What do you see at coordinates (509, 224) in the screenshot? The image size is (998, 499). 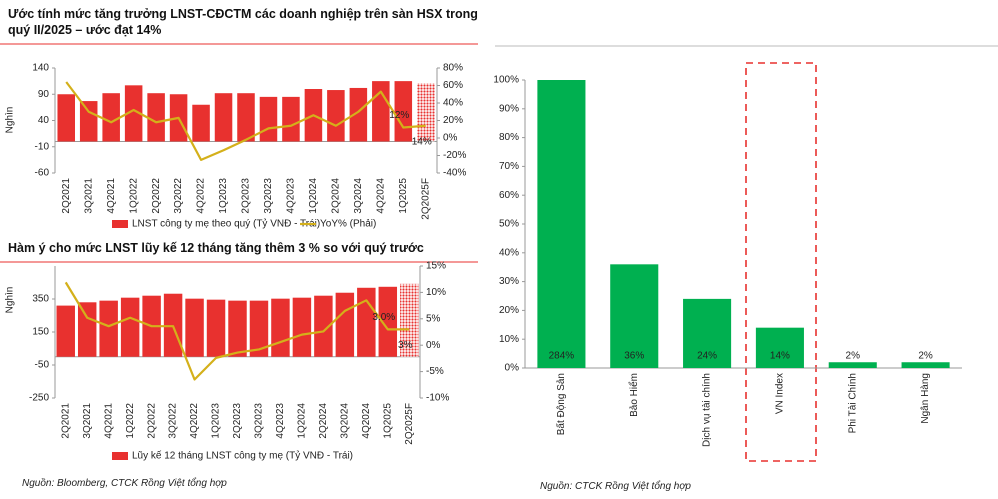 I see `y-tick-label: 50%` at bounding box center [509, 224].